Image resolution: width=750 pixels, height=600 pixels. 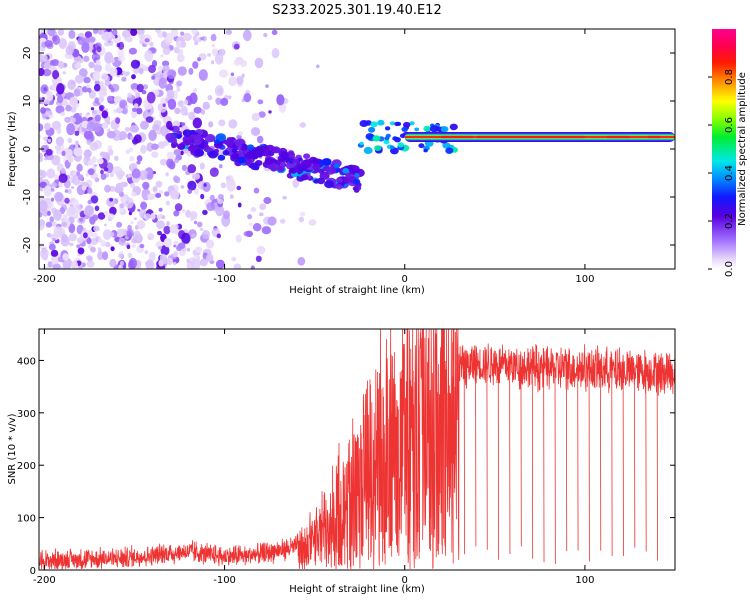 What do you see at coordinates (33, 571) in the screenshot?
I see `snr-ytick-label: 0` at bounding box center [33, 571].